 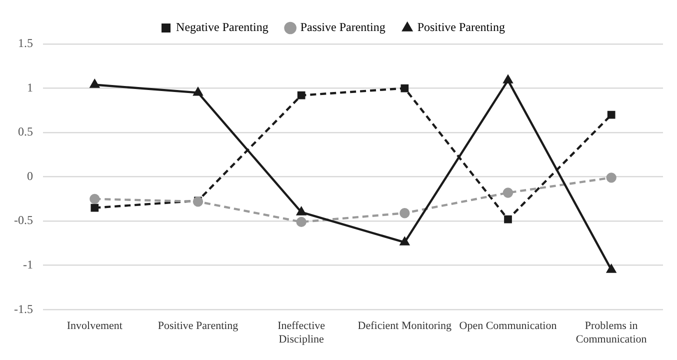 What do you see at coordinates (29, 175) in the screenshot?
I see `y-tick-label: 0` at bounding box center [29, 175].